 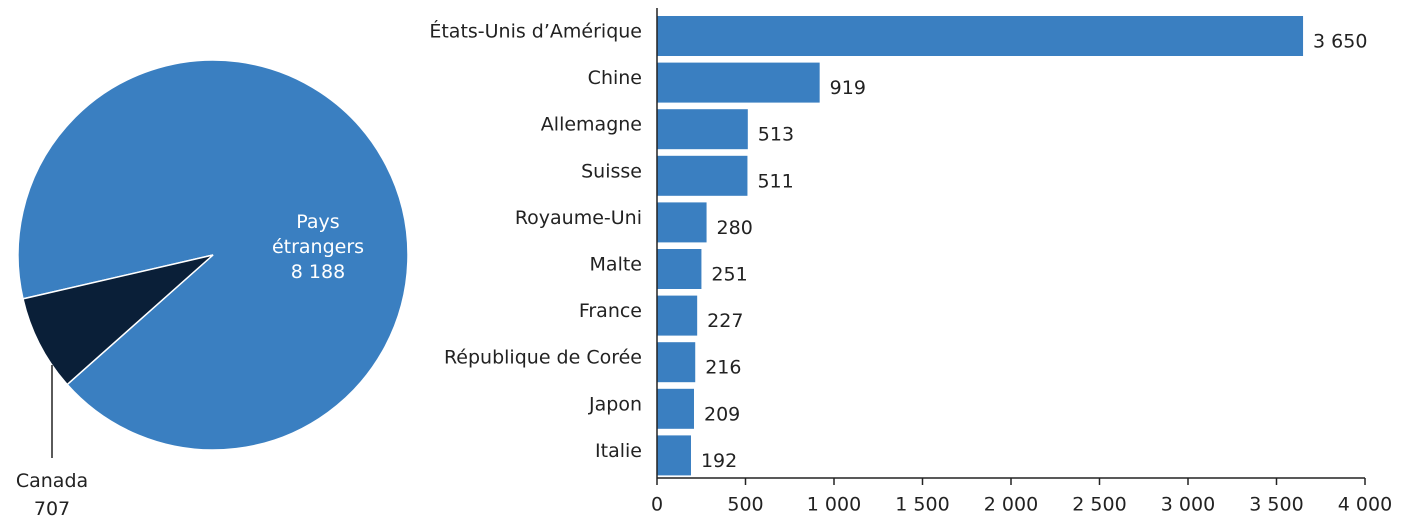 What do you see at coordinates (616, 265) in the screenshot?
I see `category-label: Malte` at bounding box center [616, 265].